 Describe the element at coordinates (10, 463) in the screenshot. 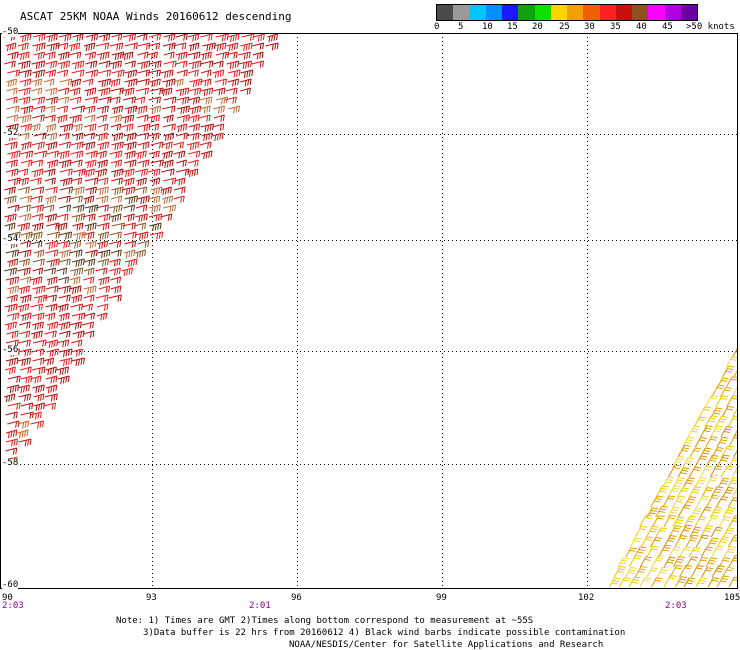

I see `lat-label: -58` at that location.